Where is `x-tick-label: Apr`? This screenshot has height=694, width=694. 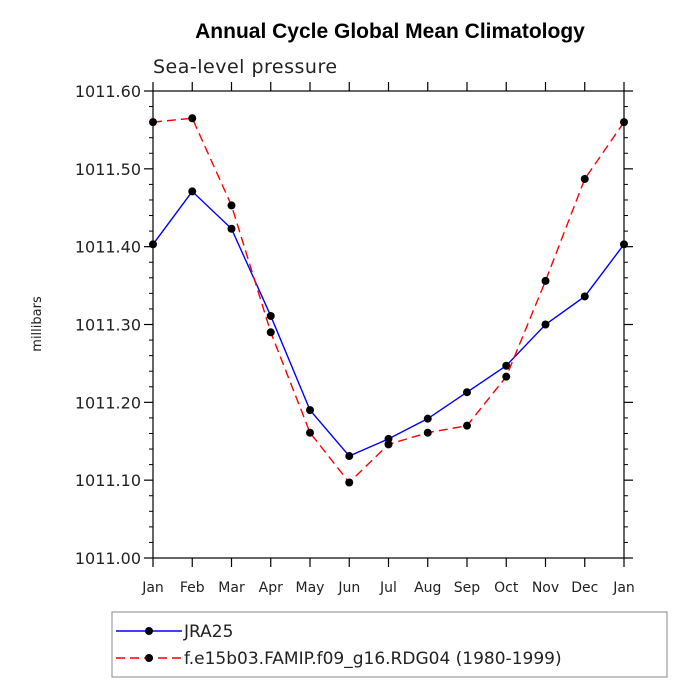 x-tick-label: Apr is located at coordinates (271, 588).